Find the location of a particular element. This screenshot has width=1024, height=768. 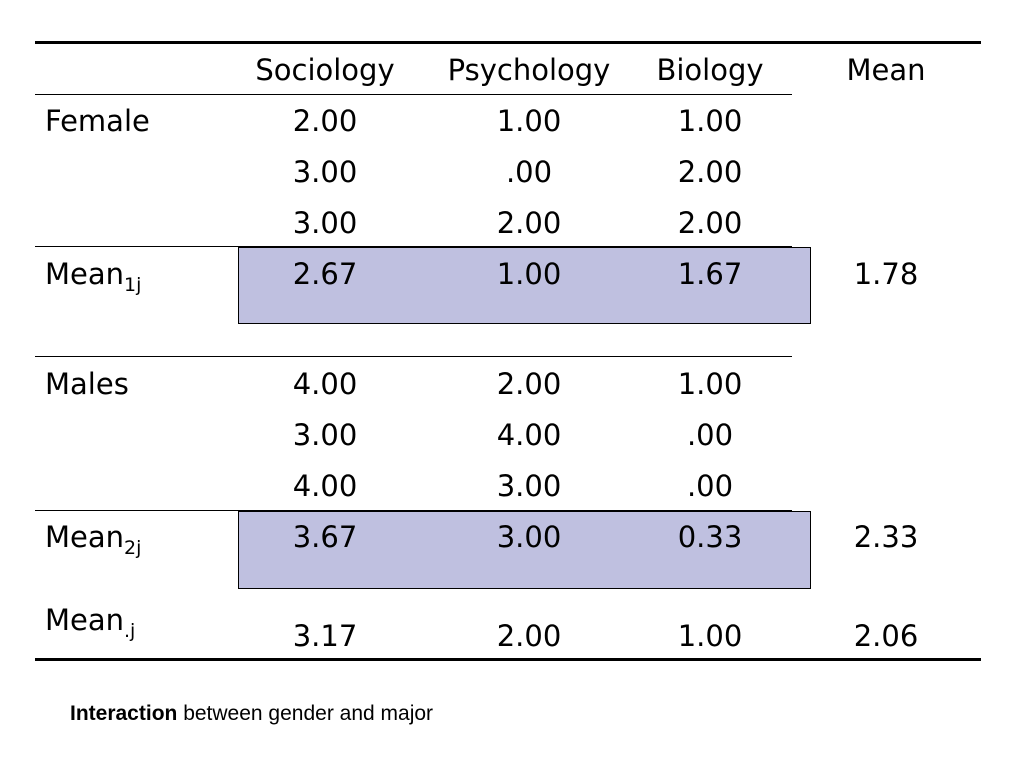

male-r1-biology: 1.00 is located at coordinates (710, 384).